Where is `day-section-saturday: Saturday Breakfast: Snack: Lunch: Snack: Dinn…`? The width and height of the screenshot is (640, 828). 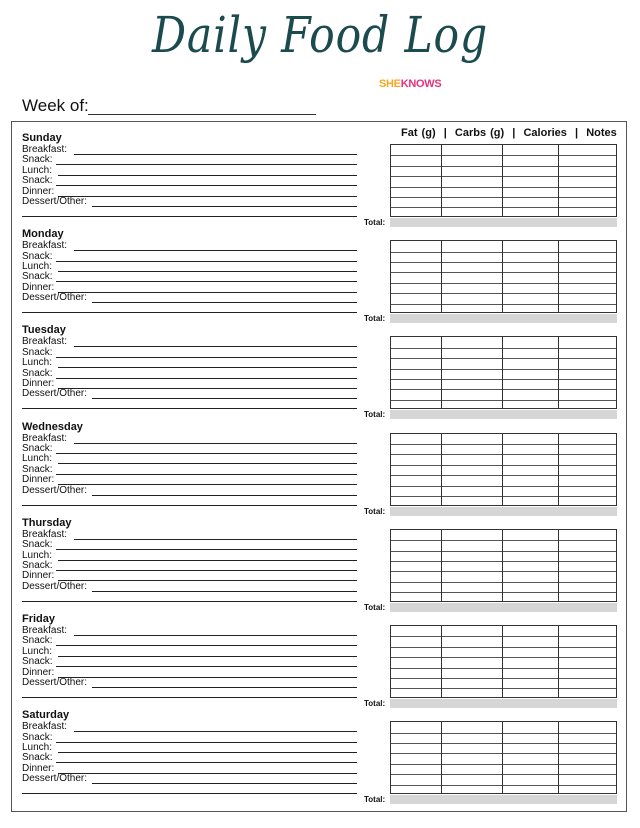 day-section-saturday: Saturday Breakfast: Snack: Lunch: Snack: Dinn… is located at coordinates (320, 757).